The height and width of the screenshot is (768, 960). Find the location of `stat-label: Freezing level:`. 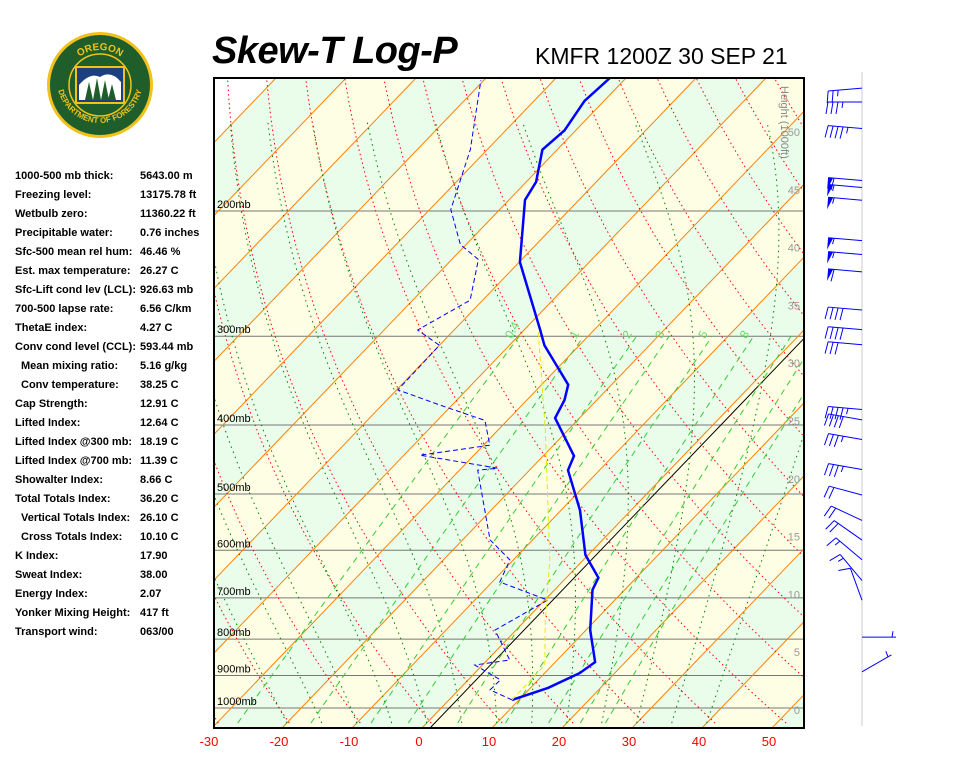

stat-label: Freezing level: is located at coordinates (53, 195).